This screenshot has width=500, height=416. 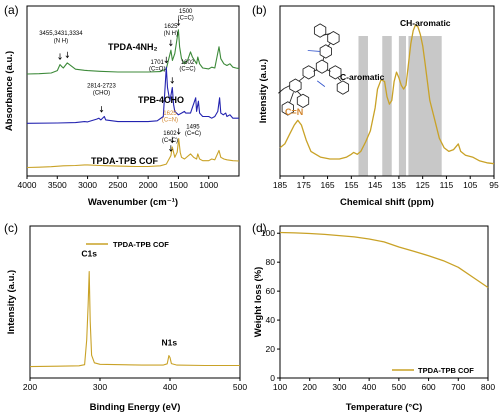 What do you see at coordinates (271, 349) in the screenshot?
I see `panel-d-ytick-label: 20` at bounding box center [271, 349].